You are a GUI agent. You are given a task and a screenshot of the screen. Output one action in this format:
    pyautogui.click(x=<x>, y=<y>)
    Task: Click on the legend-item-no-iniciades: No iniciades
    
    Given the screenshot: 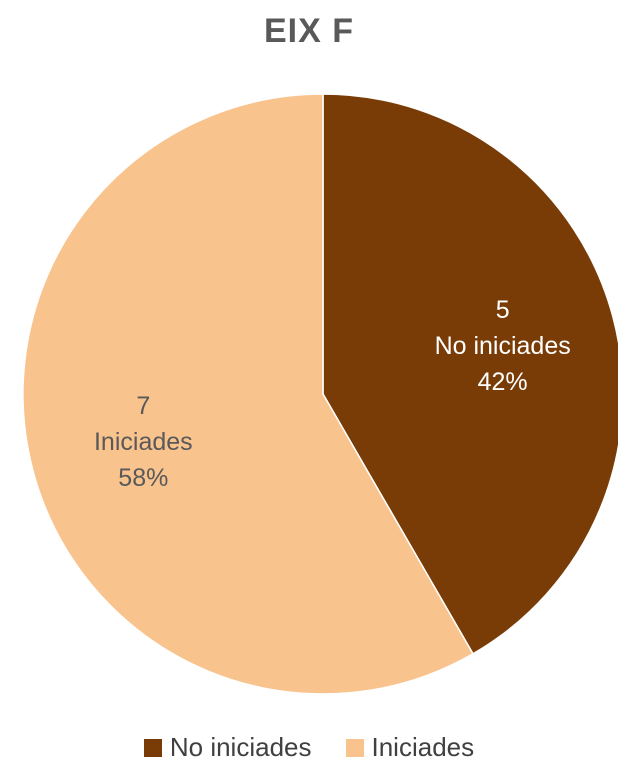 What is the action you would take?
    pyautogui.click(x=227, y=747)
    